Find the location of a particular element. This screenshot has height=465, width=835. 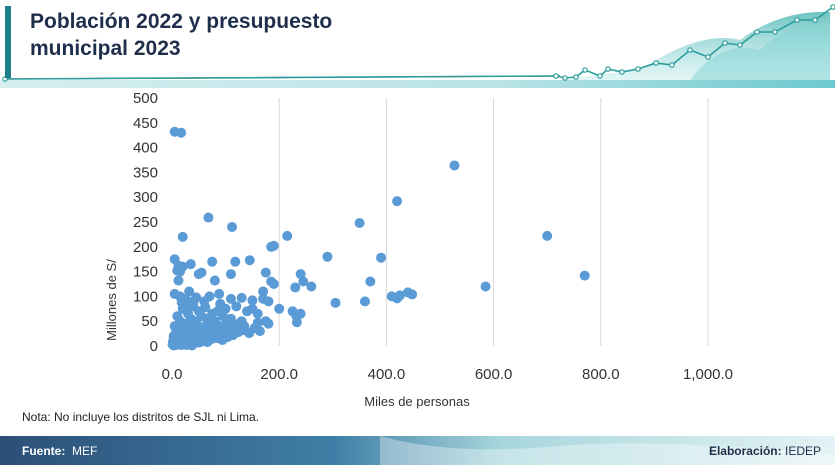

elaboration-value: IEDEP is located at coordinates (802, 451).